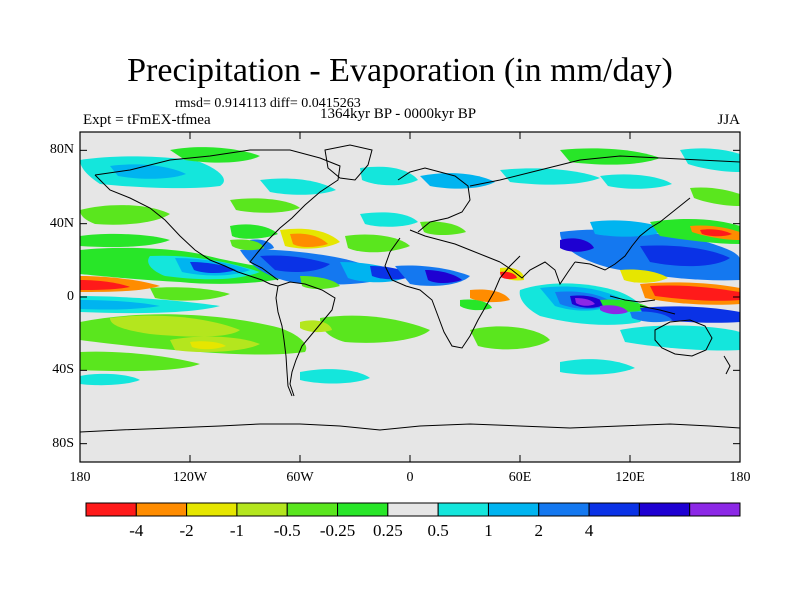 Image resolution: width=800 pixels, height=600 pixels. Describe the element at coordinates (300, 477) in the screenshot. I see `x-tick-label: 60W` at that location.